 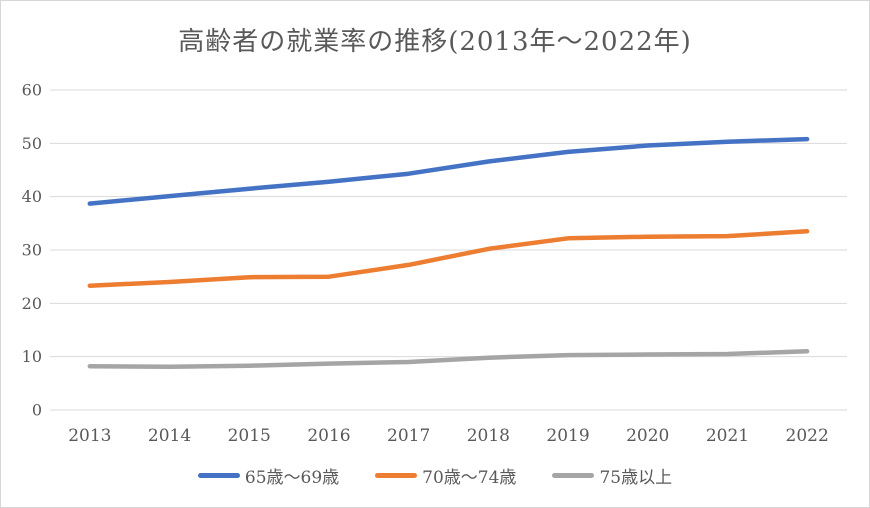 I want to click on legend-item: 70歳〜74歳, so click(x=445, y=475).